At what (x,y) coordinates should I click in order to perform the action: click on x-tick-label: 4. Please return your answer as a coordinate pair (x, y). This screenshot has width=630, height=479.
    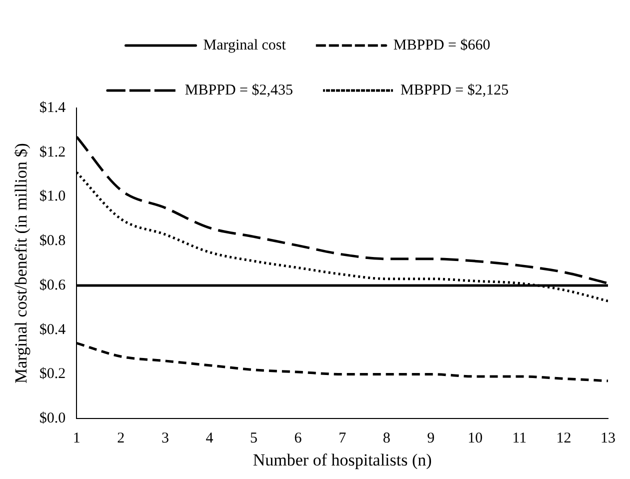
    Looking at the image, I should click on (210, 438).